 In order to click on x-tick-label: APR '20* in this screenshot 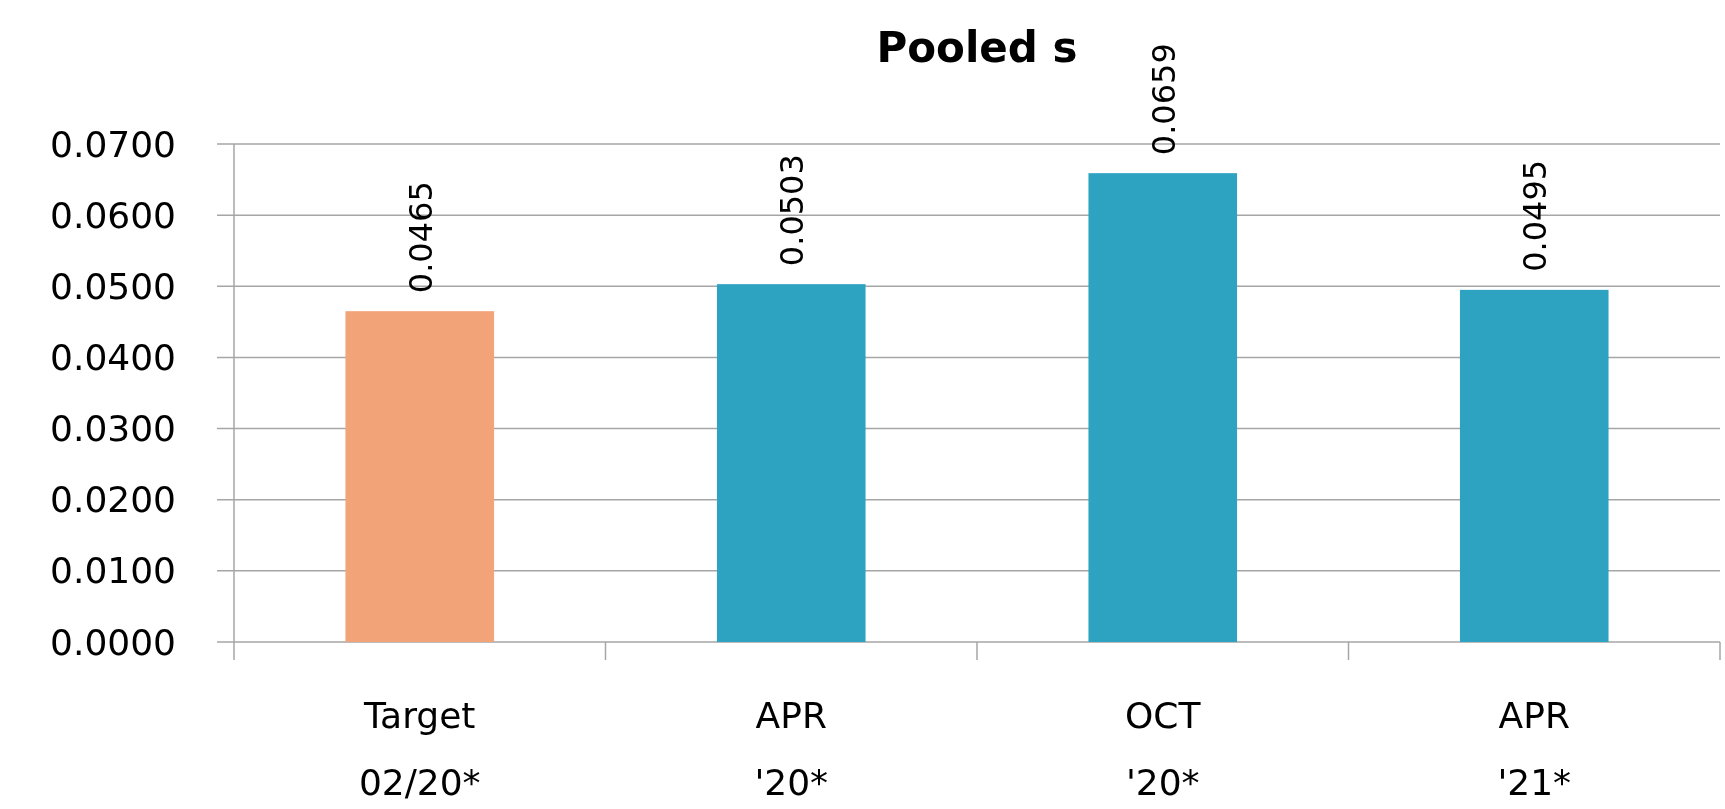, I will do `click(791, 749)`.